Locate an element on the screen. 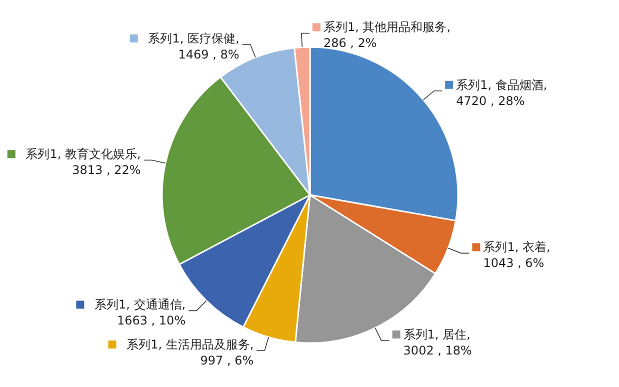 This screenshot has width=619, height=387. data-label: 系列1, 医疗保健, 1469 , 8% is located at coordinates (194, 46).